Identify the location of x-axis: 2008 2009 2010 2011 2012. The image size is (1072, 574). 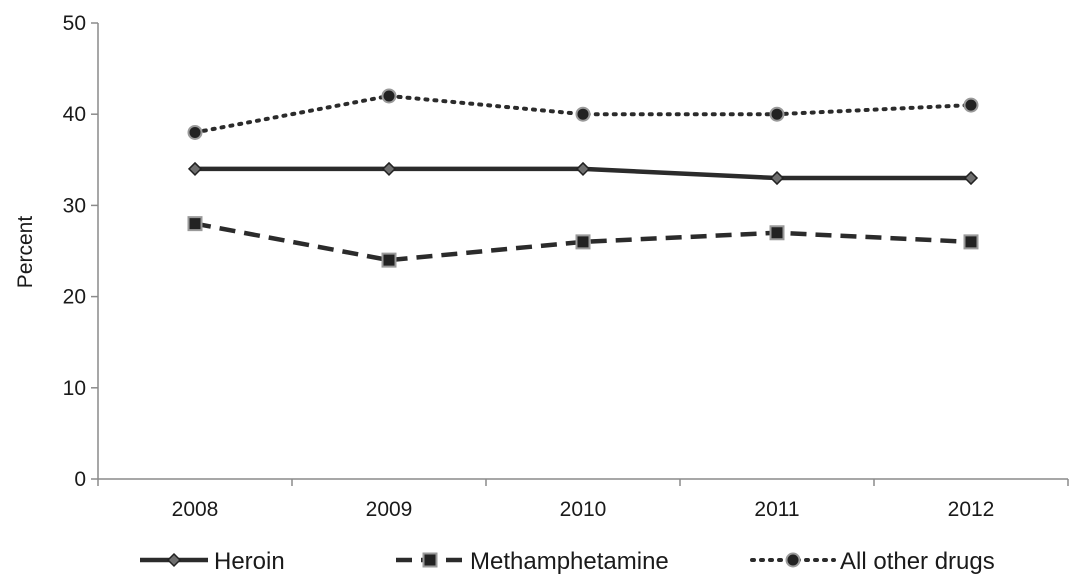
(583, 499).